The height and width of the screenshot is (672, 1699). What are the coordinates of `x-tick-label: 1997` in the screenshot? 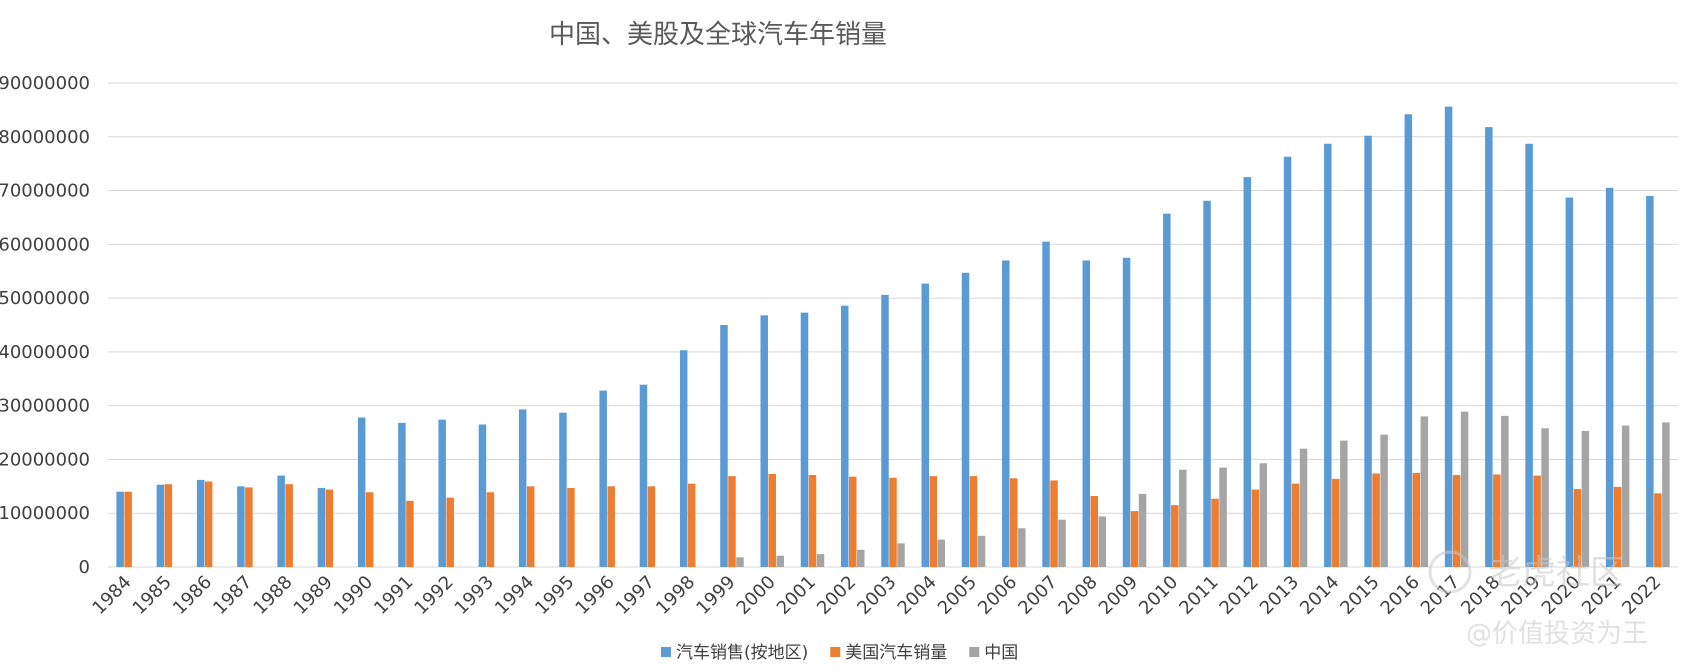 It's located at (635, 595).